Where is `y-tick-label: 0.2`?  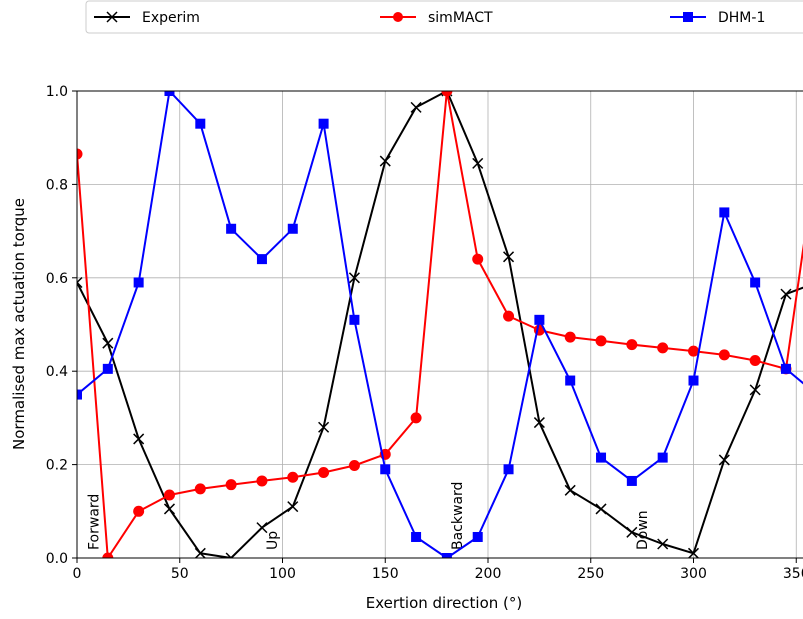
y-tick-label: 0.2 is located at coordinates (57, 466).